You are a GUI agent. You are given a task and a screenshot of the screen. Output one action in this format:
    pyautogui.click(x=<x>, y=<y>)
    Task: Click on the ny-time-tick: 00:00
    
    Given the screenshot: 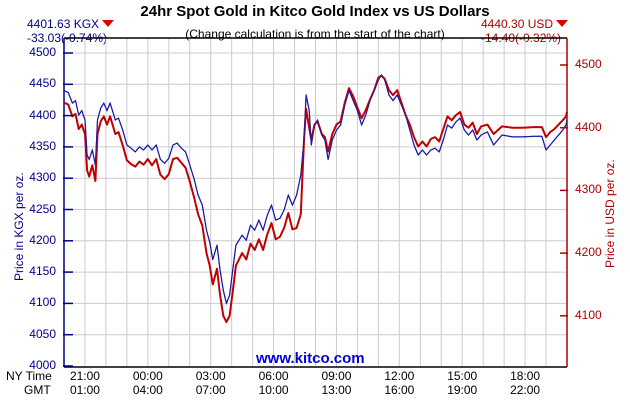 What is the action you would take?
    pyautogui.click(x=147, y=376)
    